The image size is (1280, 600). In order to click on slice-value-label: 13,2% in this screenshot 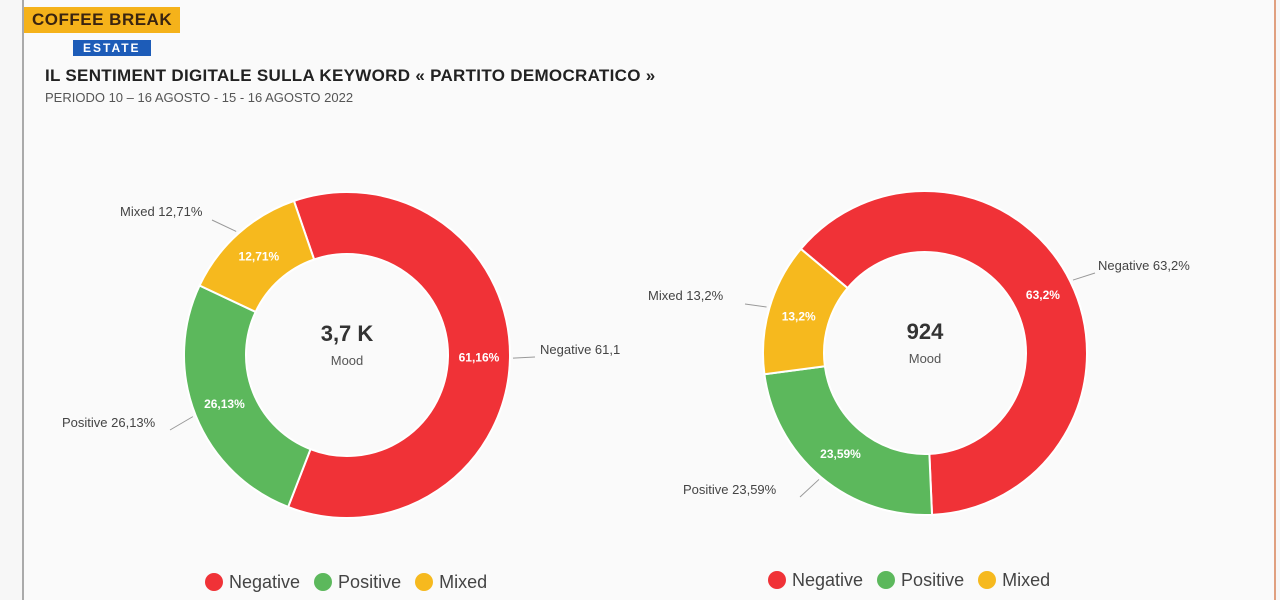, I will do `click(799, 316)`.